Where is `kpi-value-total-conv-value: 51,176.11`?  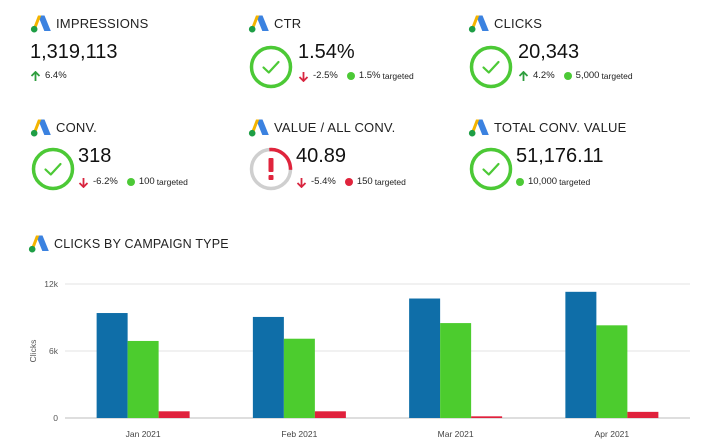
kpi-value-total-conv-value: 51,176.11 is located at coordinates (560, 156).